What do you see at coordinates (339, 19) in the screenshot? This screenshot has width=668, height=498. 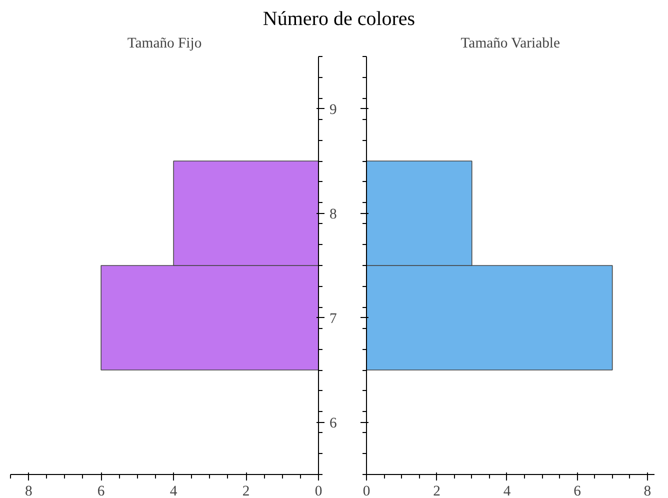 I see `chart-title: Número de colores` at bounding box center [339, 19].